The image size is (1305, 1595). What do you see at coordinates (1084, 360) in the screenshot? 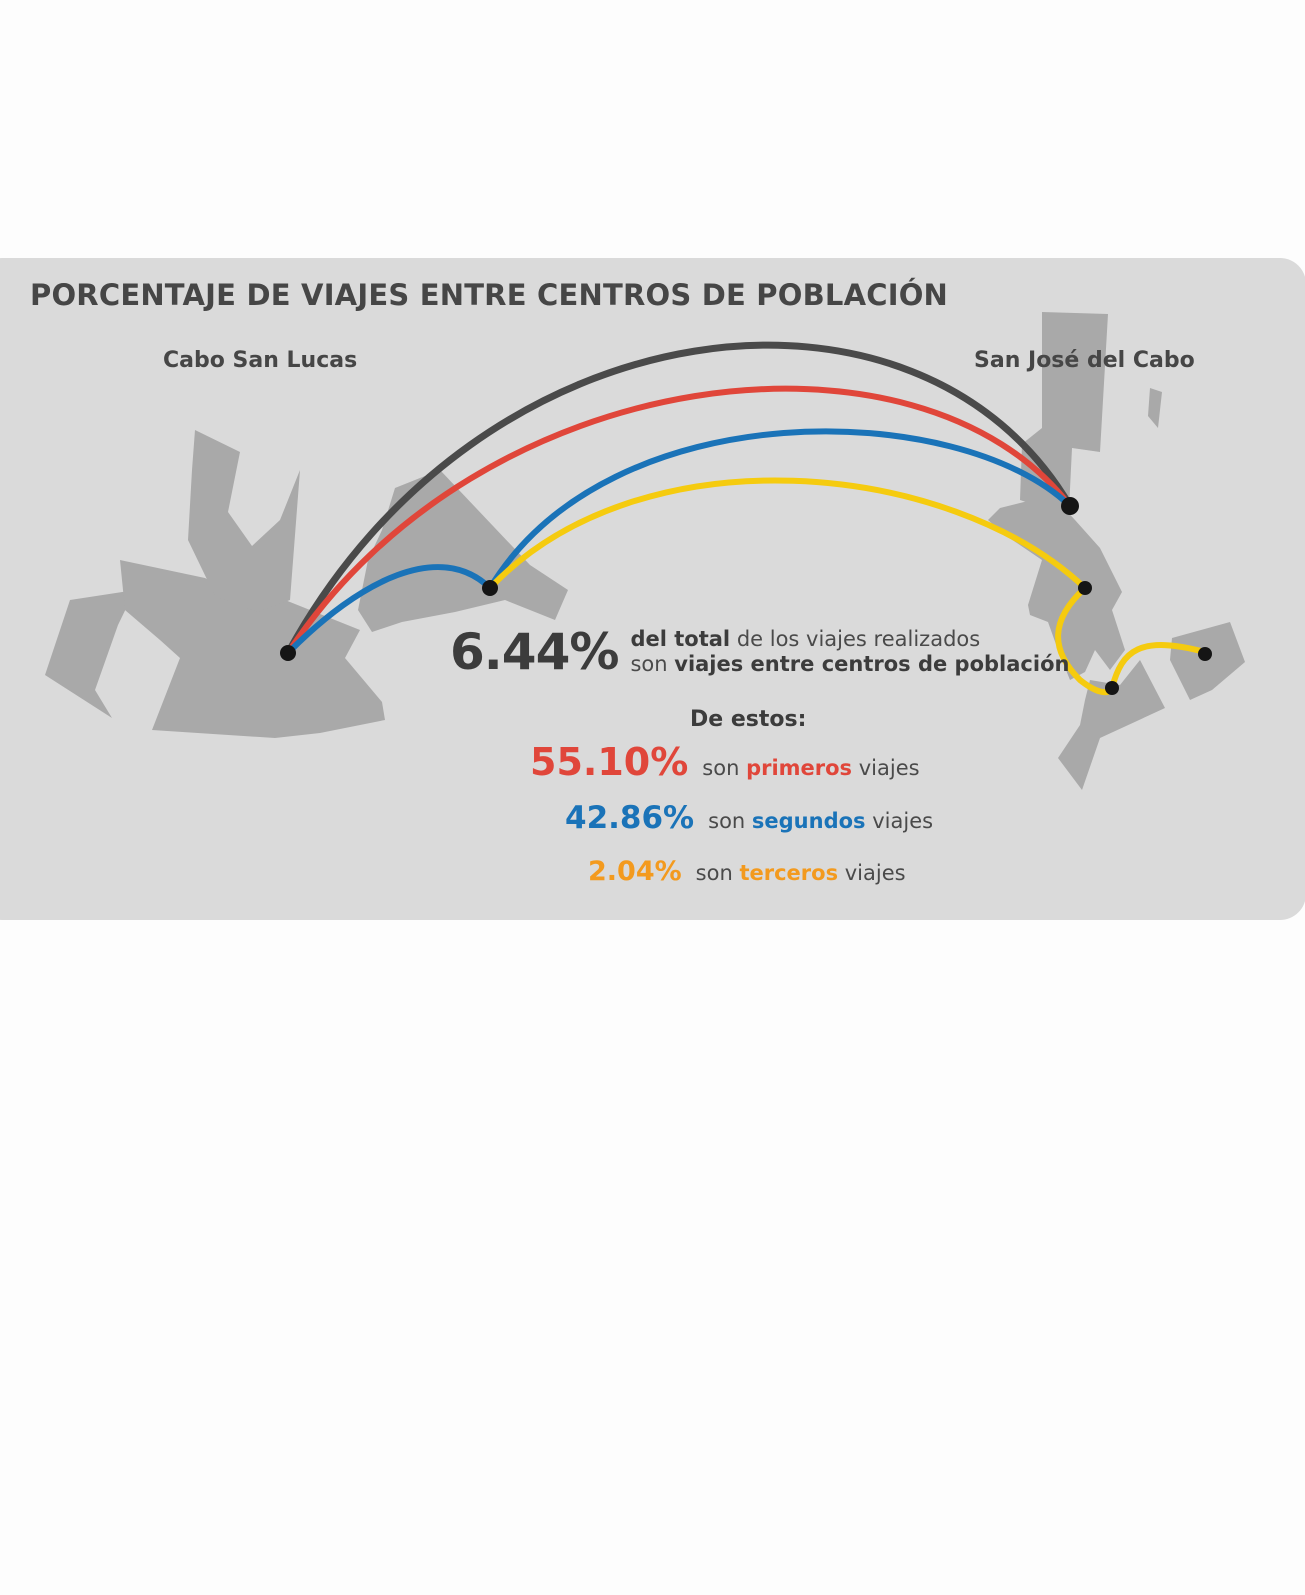
I see `city-label-san-jose-del-cabo: San José del Cabo` at bounding box center [1084, 360].